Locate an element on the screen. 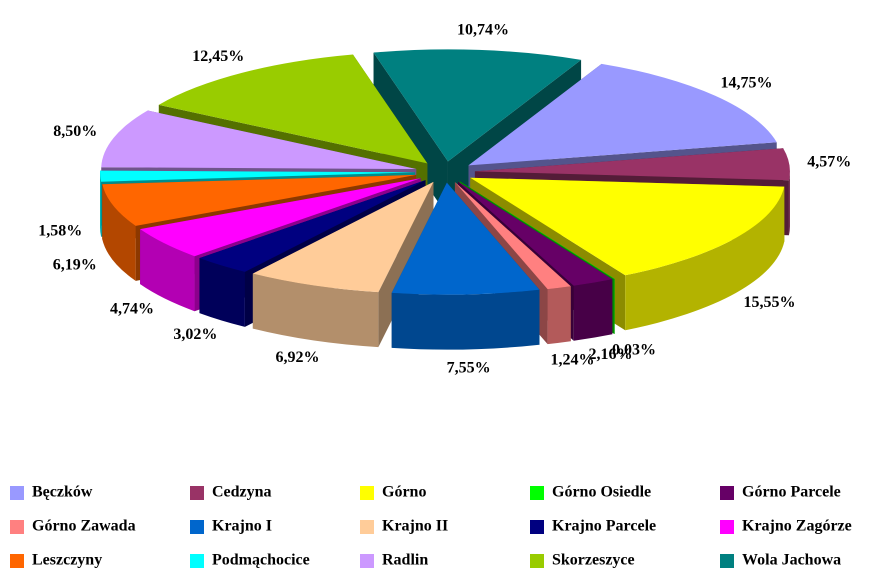 Image resolution: width=888 pixels, height=574 pixels. data-label: 7,55% is located at coordinates (469, 367).